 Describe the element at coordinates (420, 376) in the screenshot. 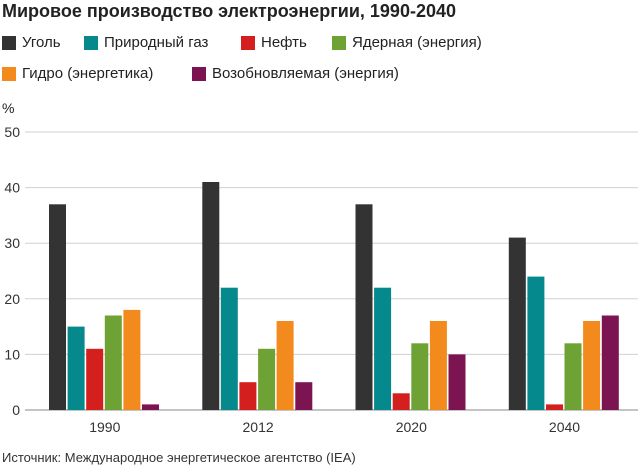

I see `bar-nuclear-2020` at that location.